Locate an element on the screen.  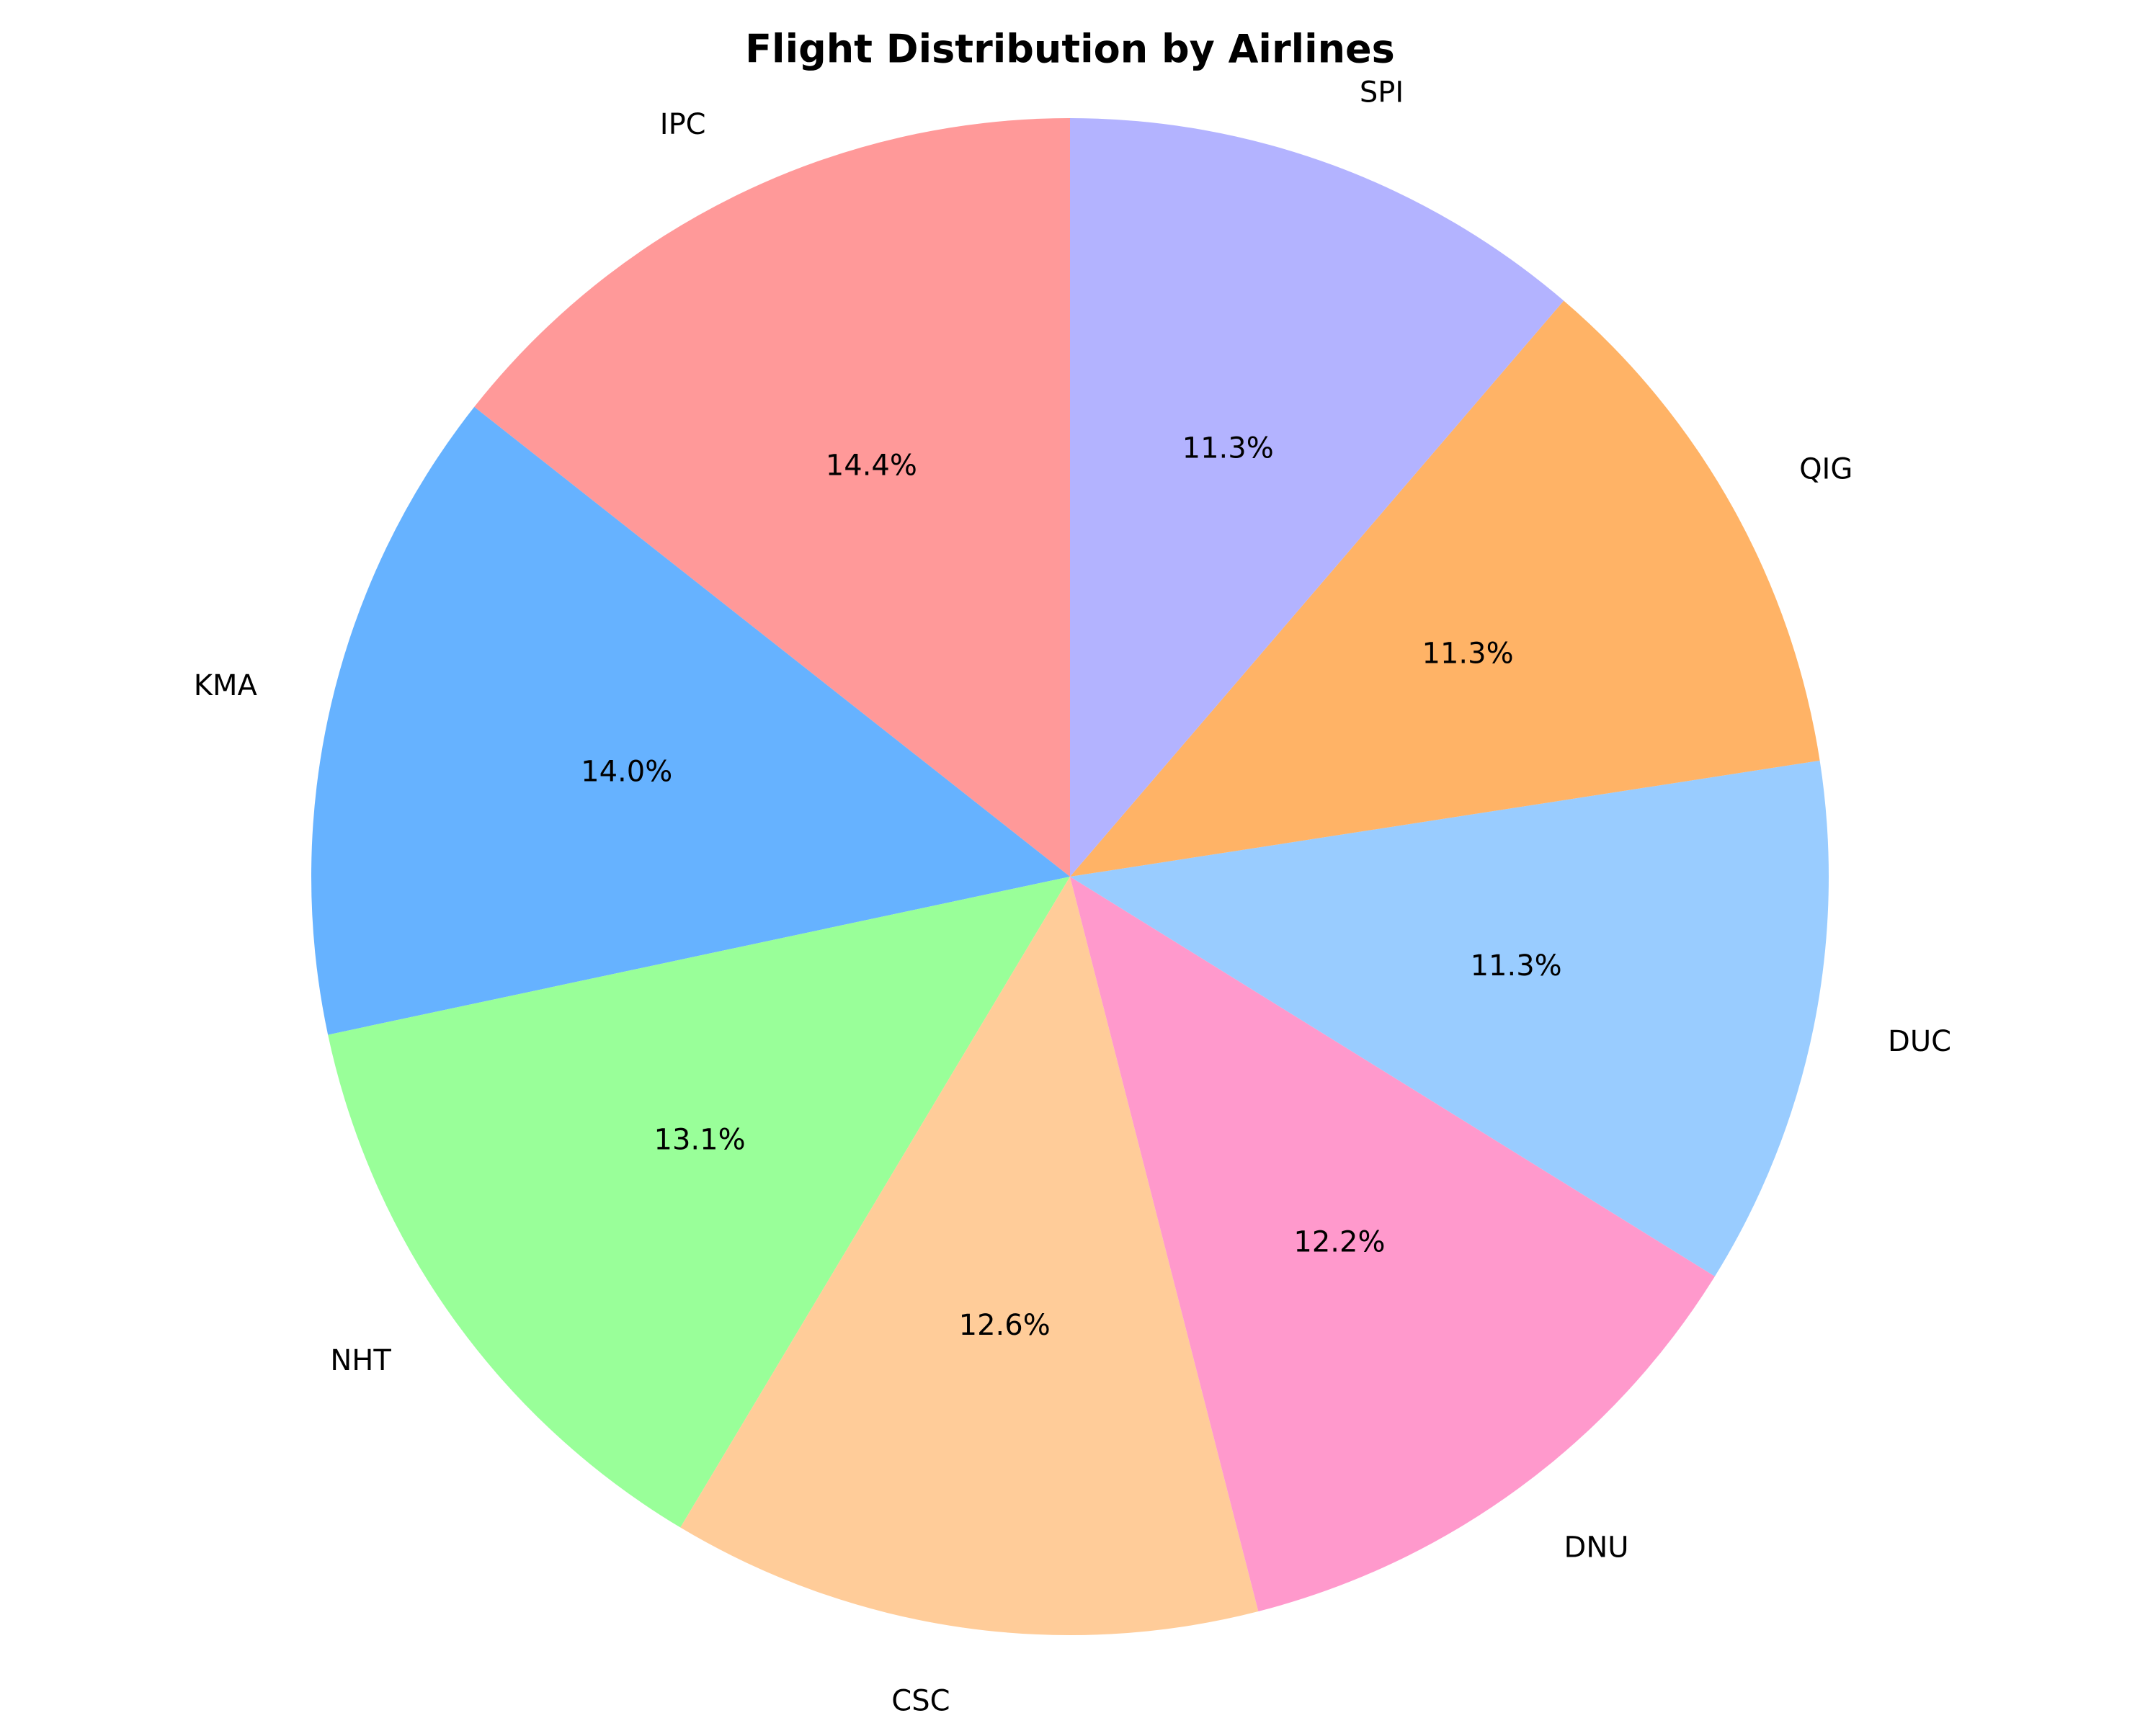
pie-slice-csc is located at coordinates (969, 1256).